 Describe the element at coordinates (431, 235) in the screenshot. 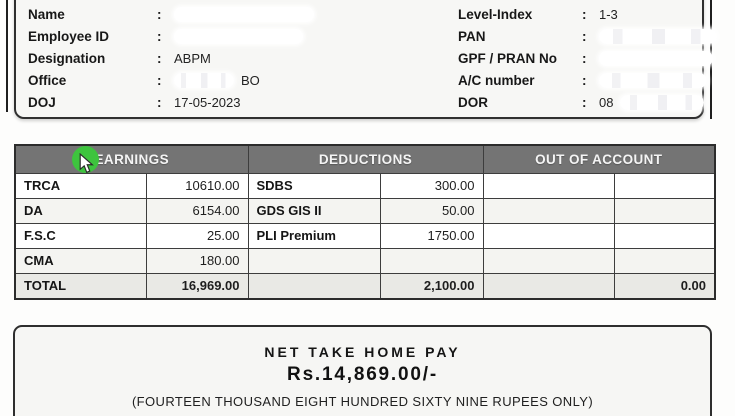

I see `deduction-amount: 1750.00` at that location.